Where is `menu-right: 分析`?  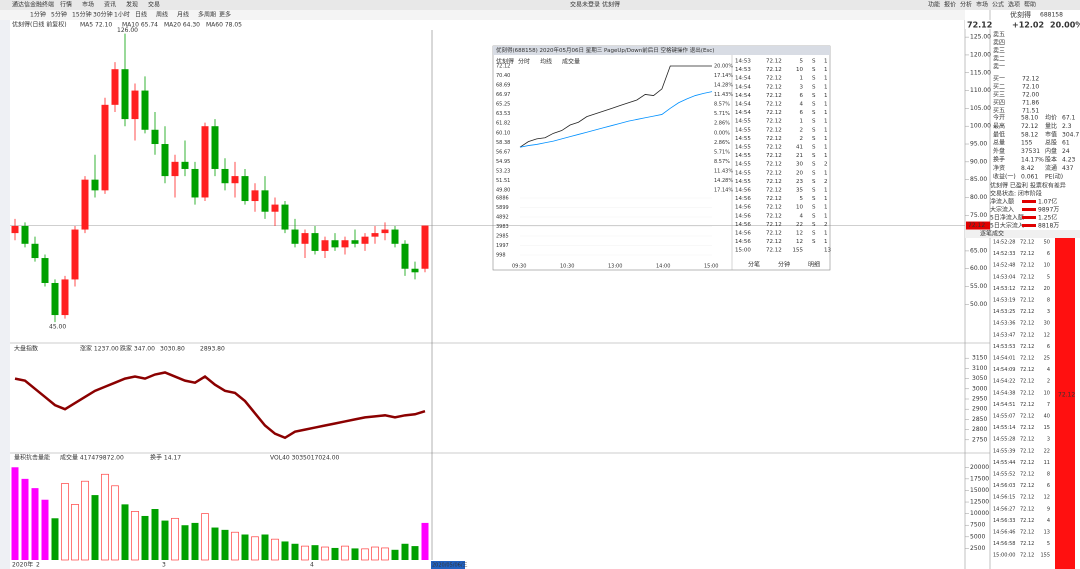 menu-right: 分析 is located at coordinates (966, 5).